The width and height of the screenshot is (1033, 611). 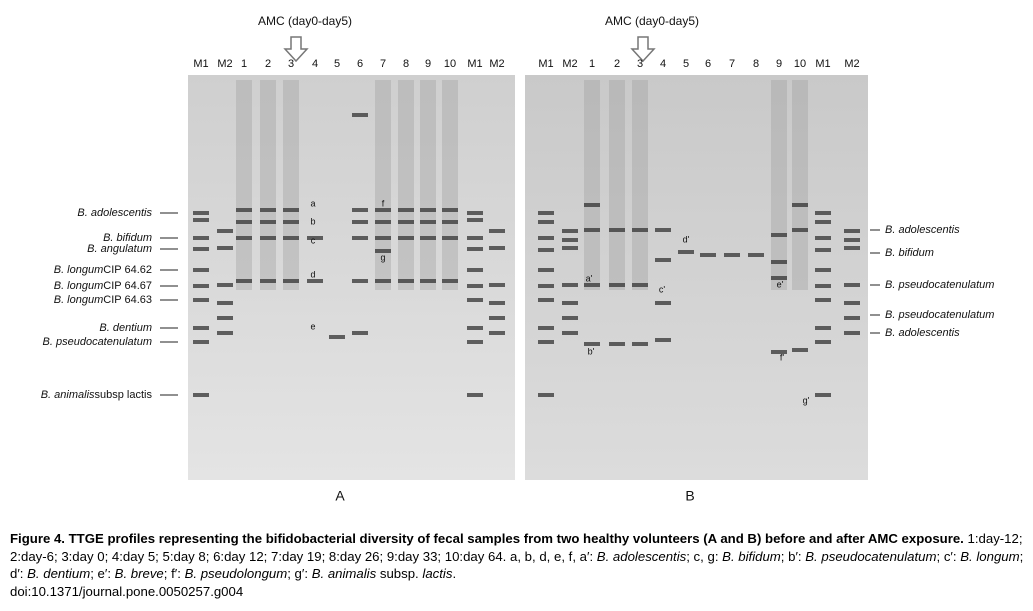 What do you see at coordinates (406, 64) in the screenshot?
I see `lane-label: 8` at bounding box center [406, 64].